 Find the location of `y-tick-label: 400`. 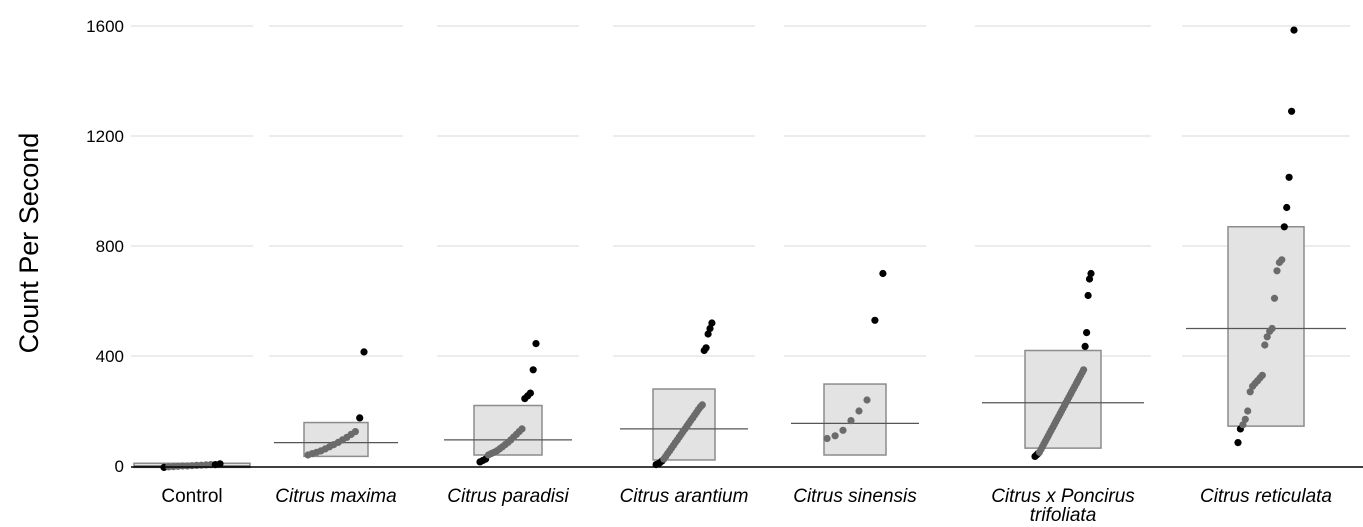

y-tick-label: 400 is located at coordinates (110, 356).